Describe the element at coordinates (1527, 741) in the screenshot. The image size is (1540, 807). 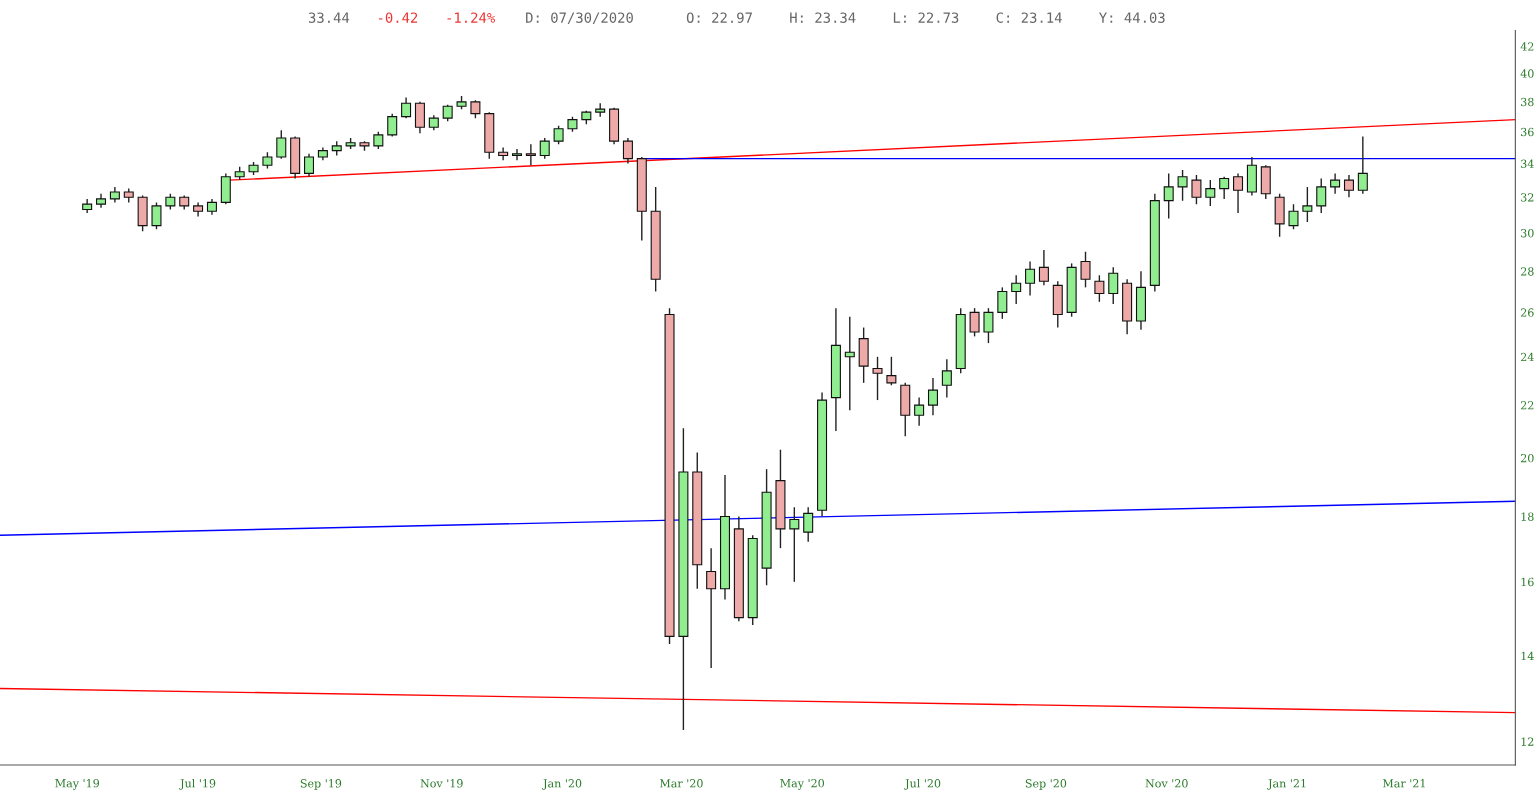
I see `y-tick-label: 12` at that location.